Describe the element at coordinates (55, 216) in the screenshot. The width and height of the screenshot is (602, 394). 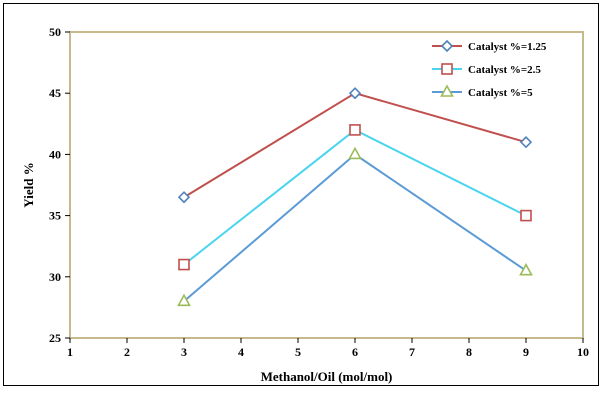
I see `y-tick-label: 35` at that location.